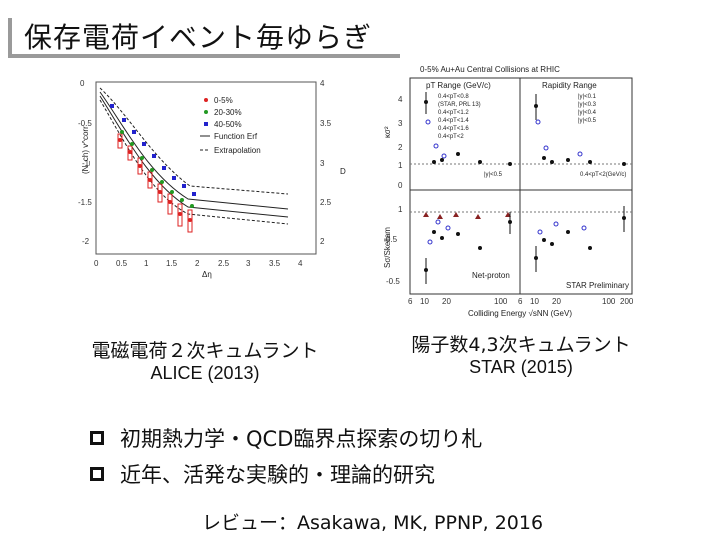 This screenshot has height=540, width=720. Describe the element at coordinates (236, 136) in the screenshot. I see `legend-function-erf: Function Erf` at that location.